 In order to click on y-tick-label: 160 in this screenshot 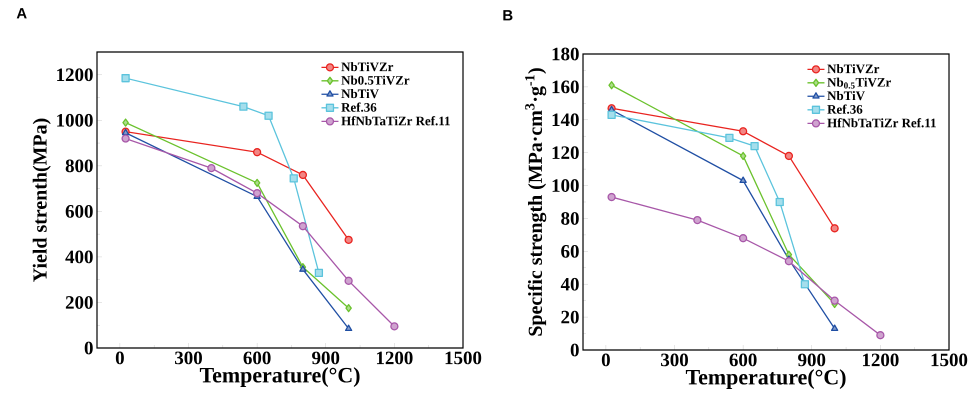, I will do `click(565, 87)`.